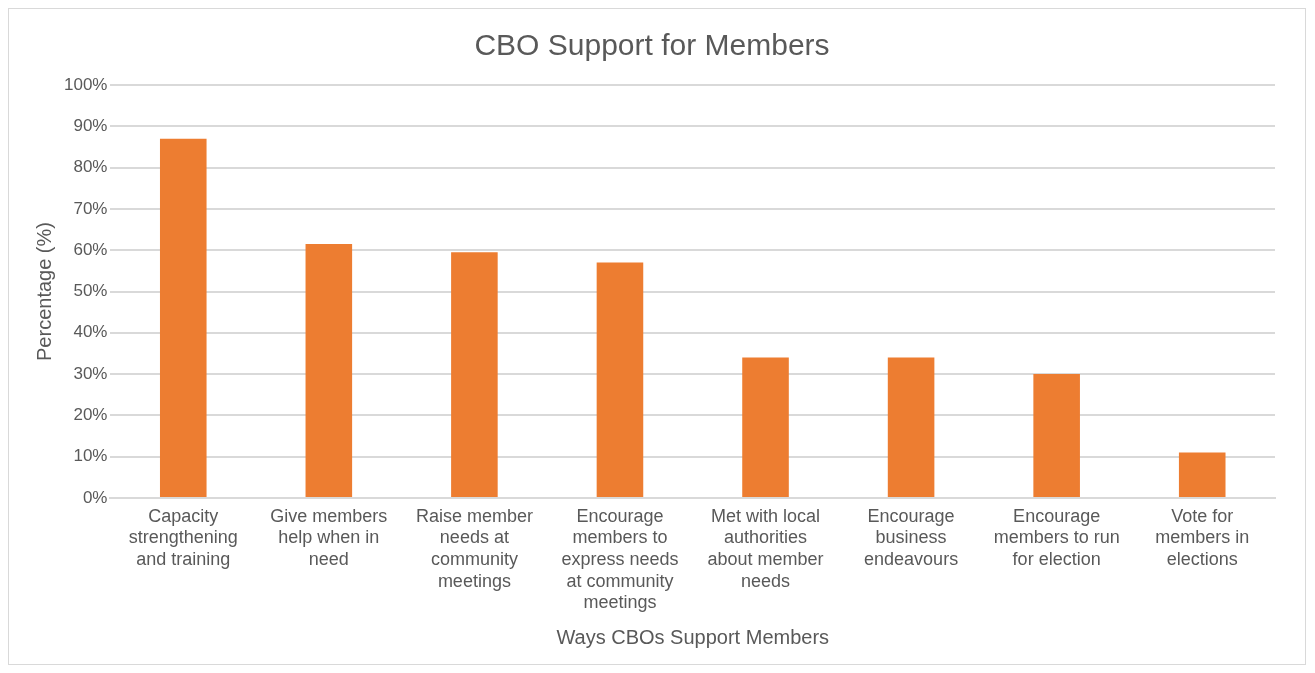  Describe the element at coordinates (90, 249) in the screenshot. I see `y-tick-label: 60%` at that location.